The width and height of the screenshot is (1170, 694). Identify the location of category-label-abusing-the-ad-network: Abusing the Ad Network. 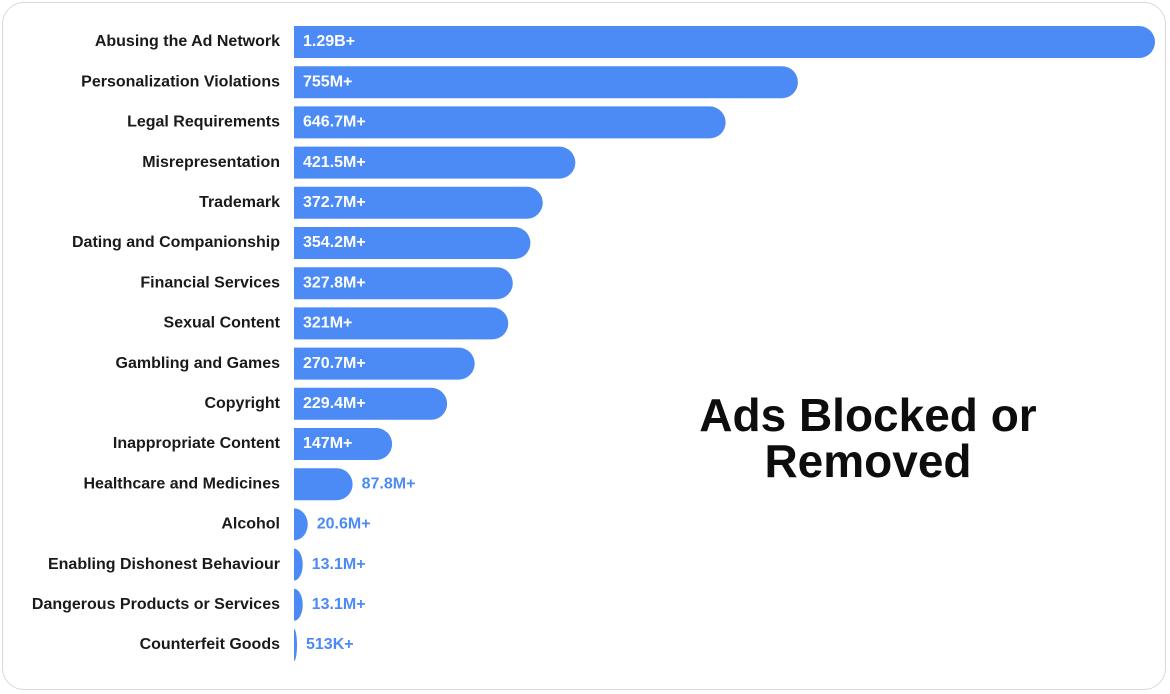
(187, 41).